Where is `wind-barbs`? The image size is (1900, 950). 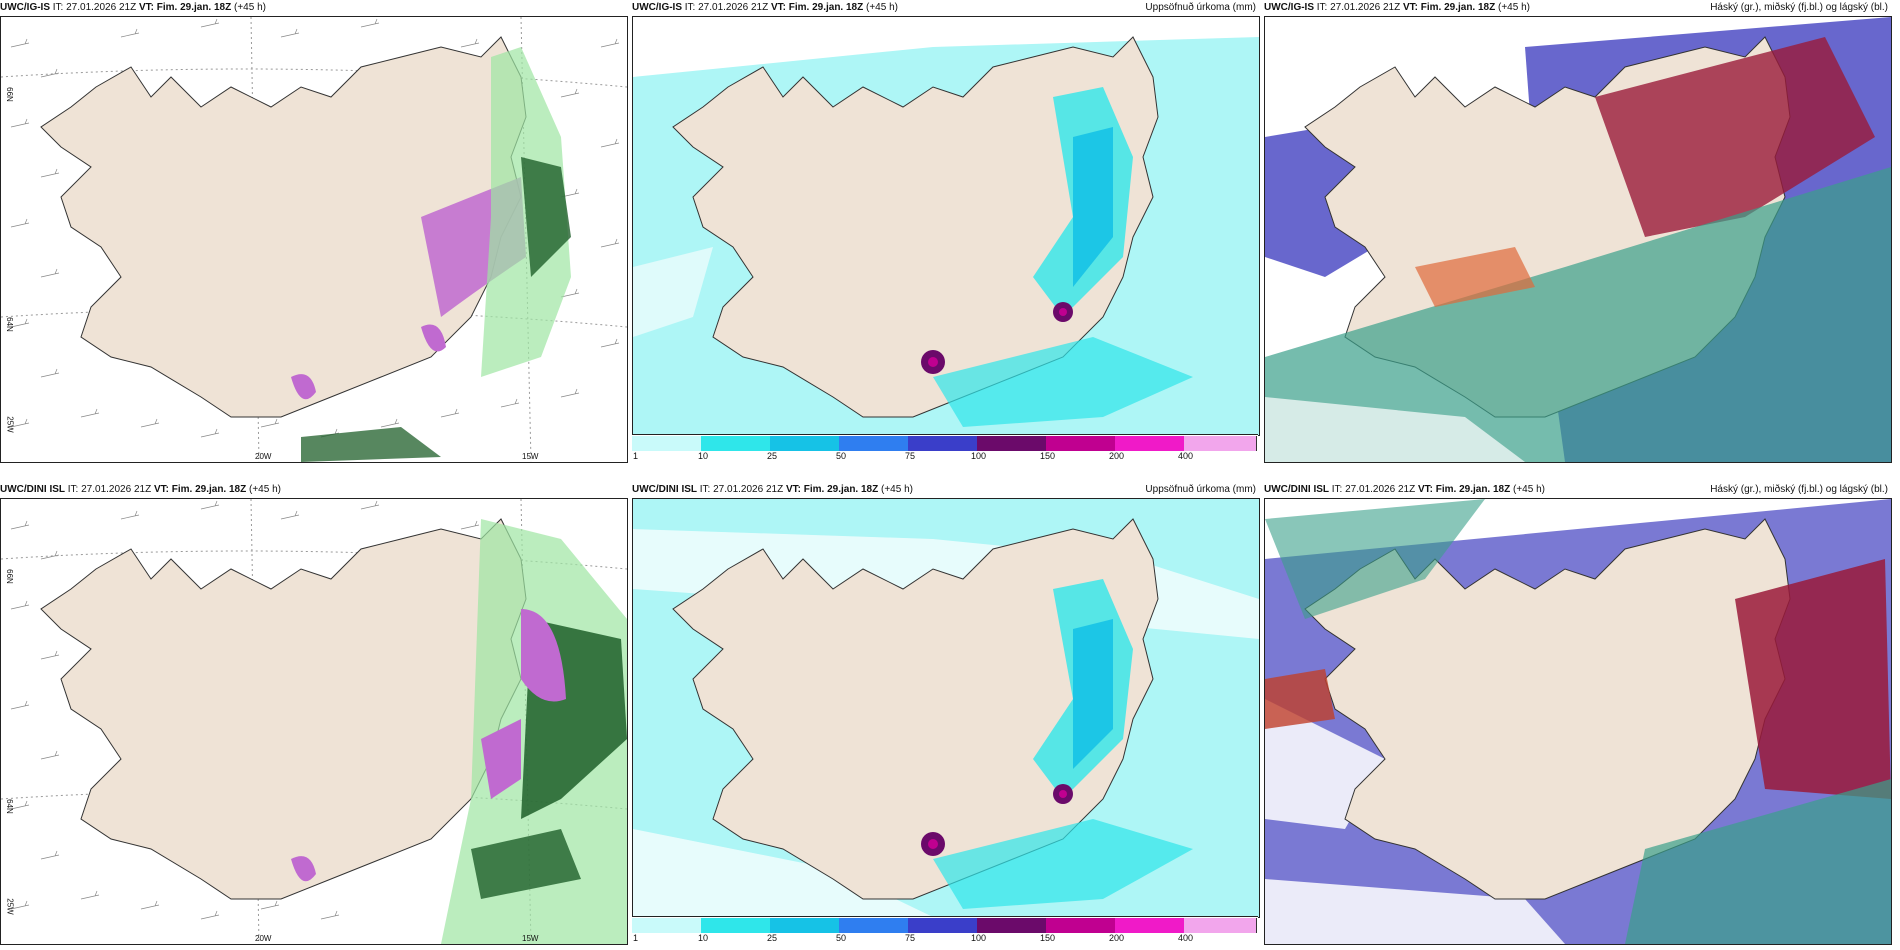
wind-barbs is located at coordinates (245, 710).